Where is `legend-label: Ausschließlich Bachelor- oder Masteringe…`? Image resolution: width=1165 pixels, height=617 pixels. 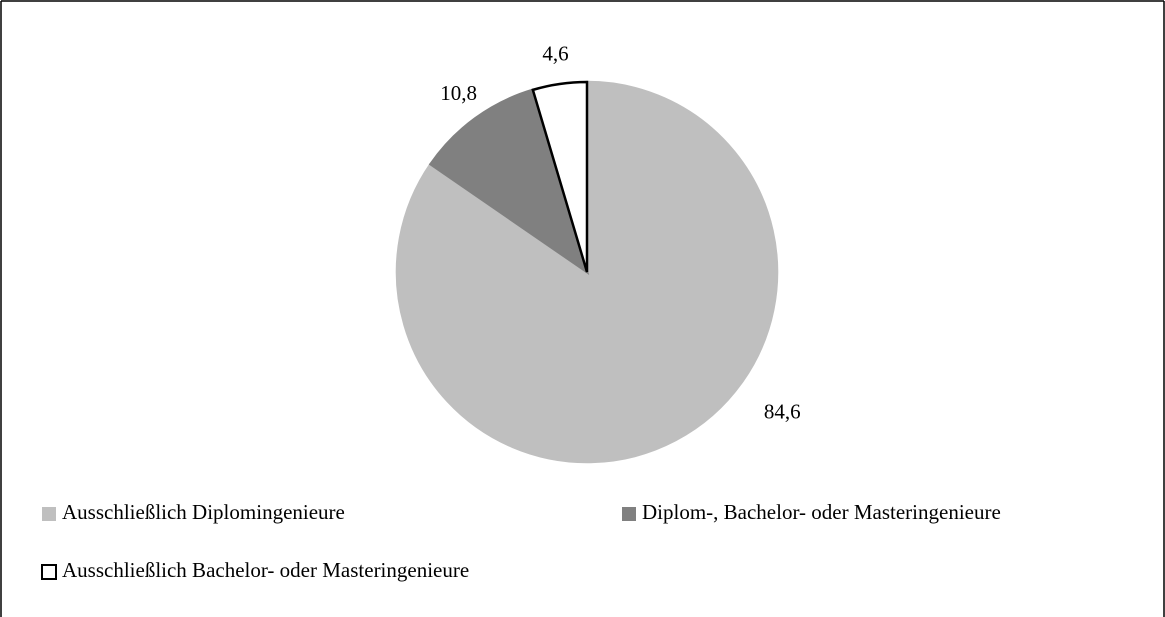 legend-label: Ausschließlich Bachelor- oder Masteringe… is located at coordinates (265, 570).